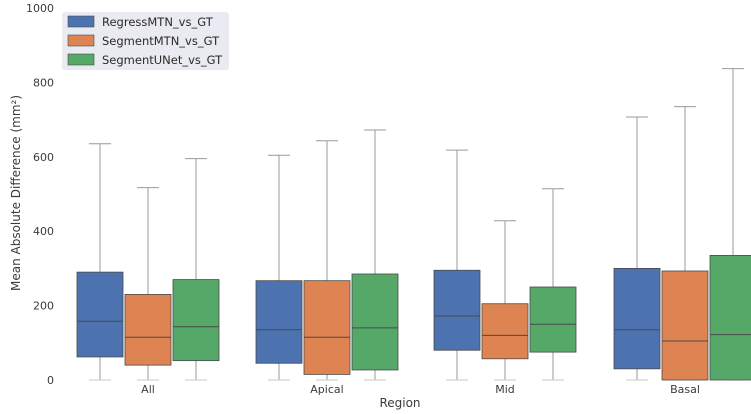  Describe the element at coordinates (637, 248) in the screenshot. I see `box-RegressMTN_vs_GT-Basal` at that location.